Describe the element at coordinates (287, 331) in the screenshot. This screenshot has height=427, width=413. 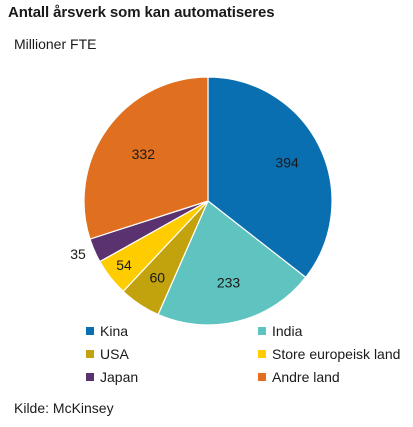
I see `legend-label-india: India` at that location.